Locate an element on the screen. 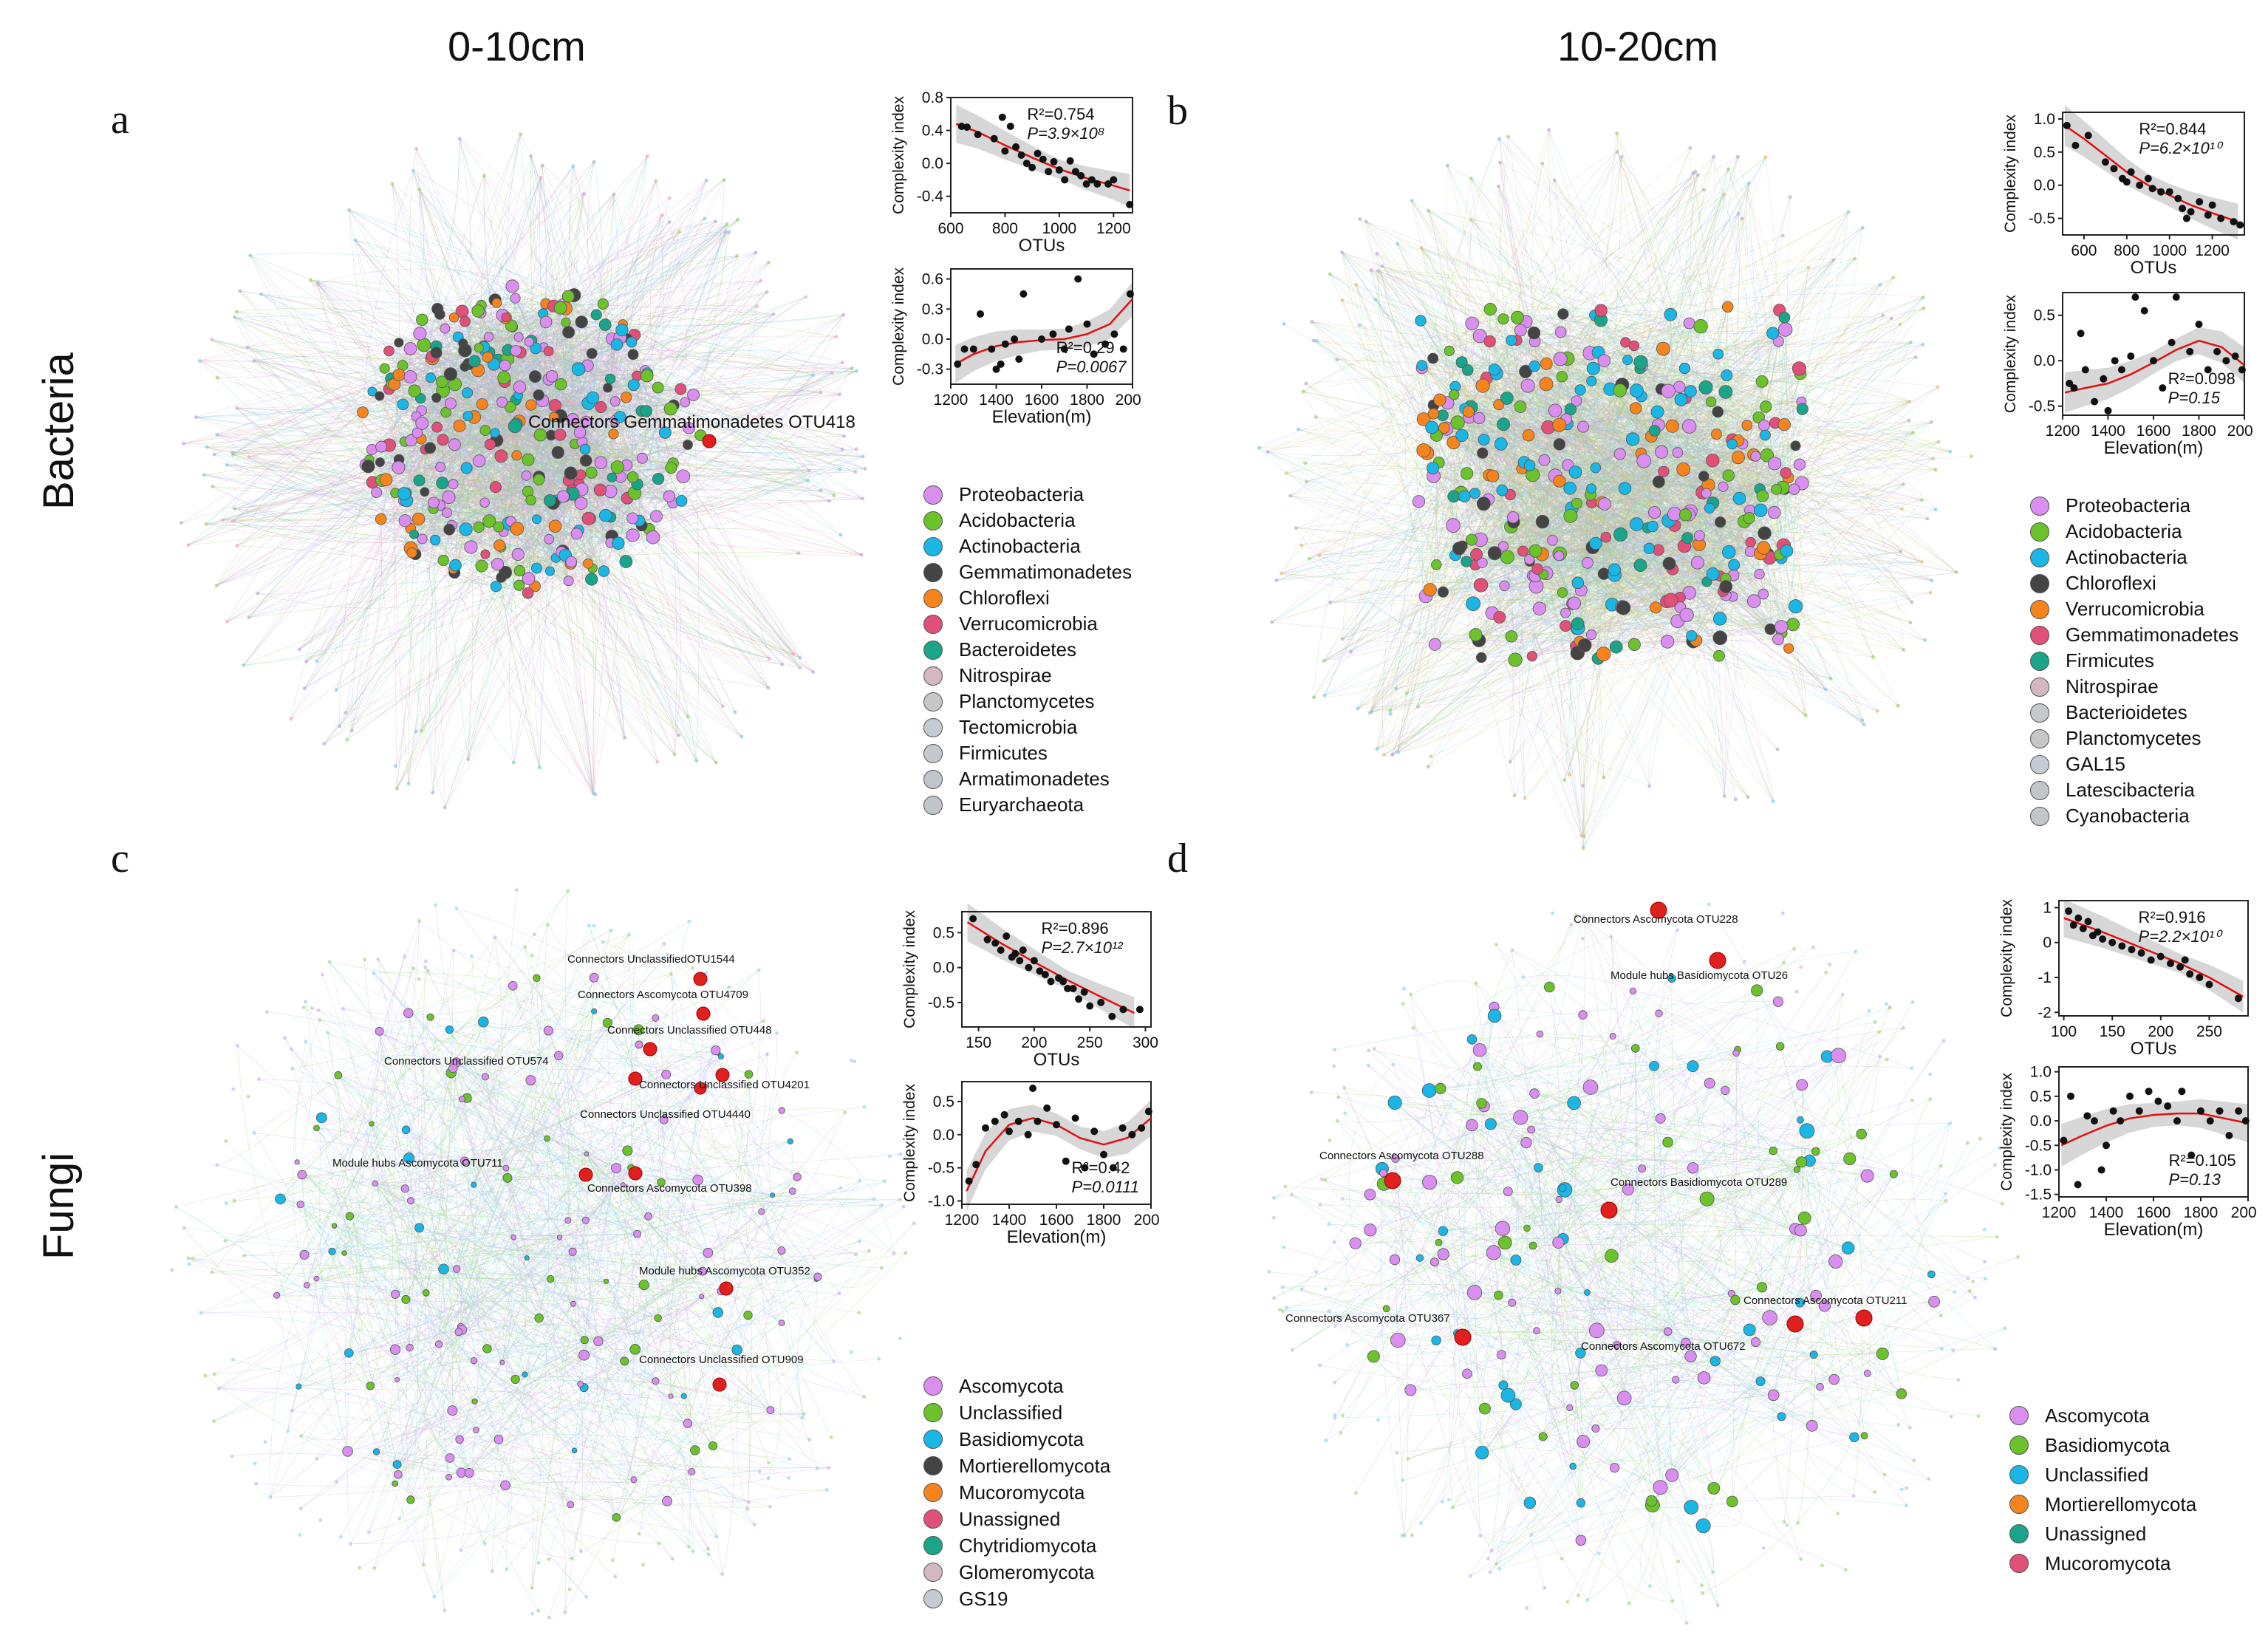  confidence-band is located at coordinates (2154, 1133).